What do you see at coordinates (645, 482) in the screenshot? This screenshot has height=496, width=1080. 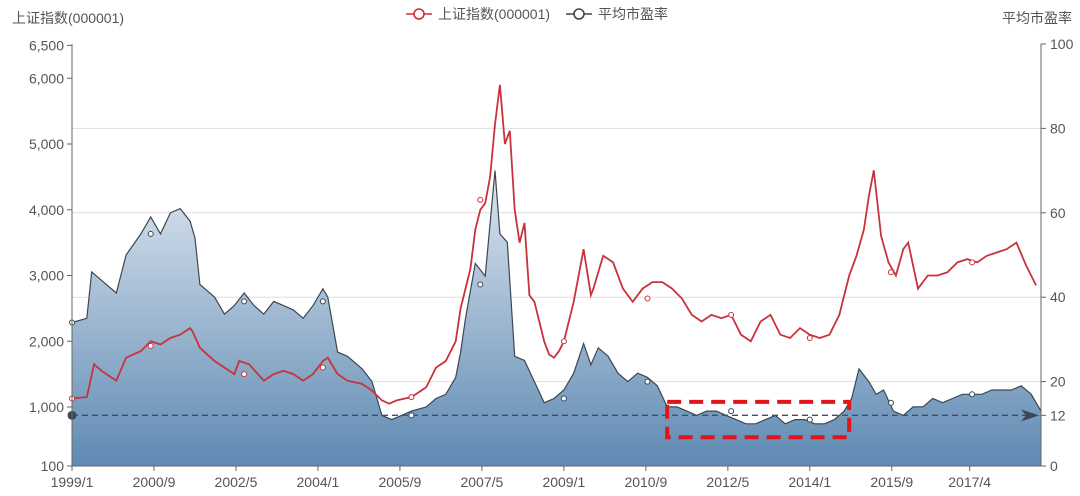 I see `x-tick-label: 2010/9` at bounding box center [645, 482].